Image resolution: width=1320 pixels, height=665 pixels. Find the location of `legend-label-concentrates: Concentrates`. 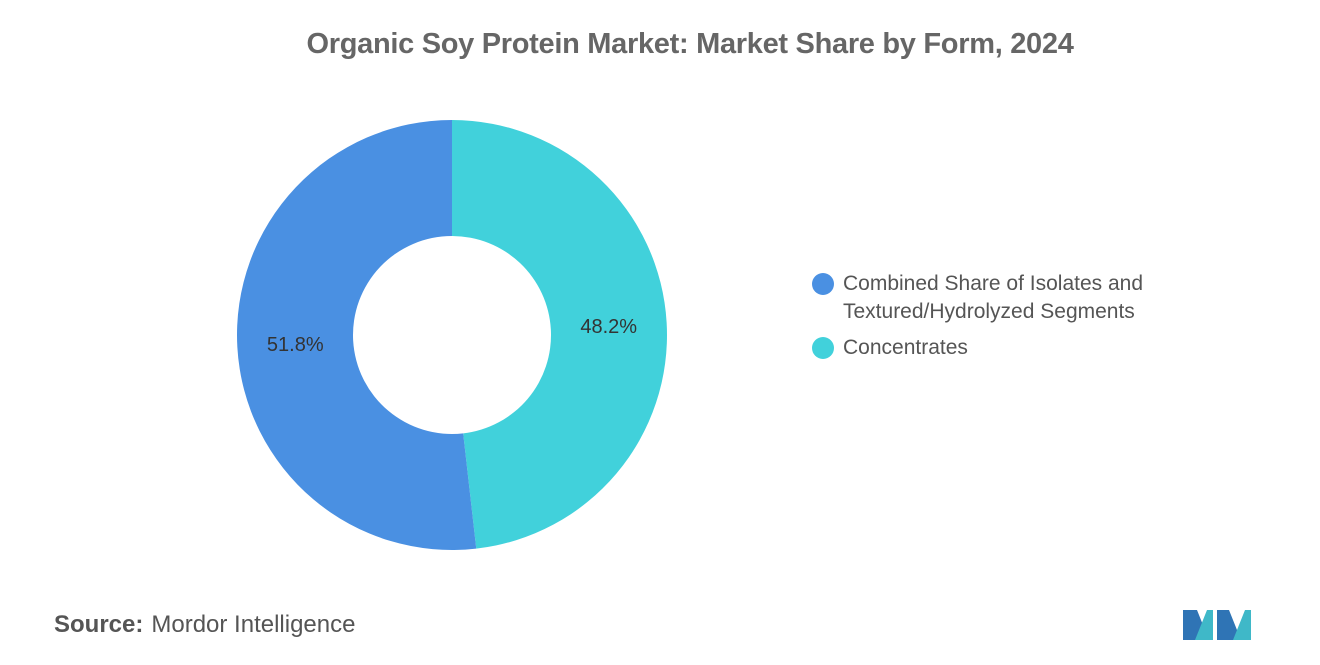

legend-label-concentrates: Concentrates is located at coordinates (905, 347).